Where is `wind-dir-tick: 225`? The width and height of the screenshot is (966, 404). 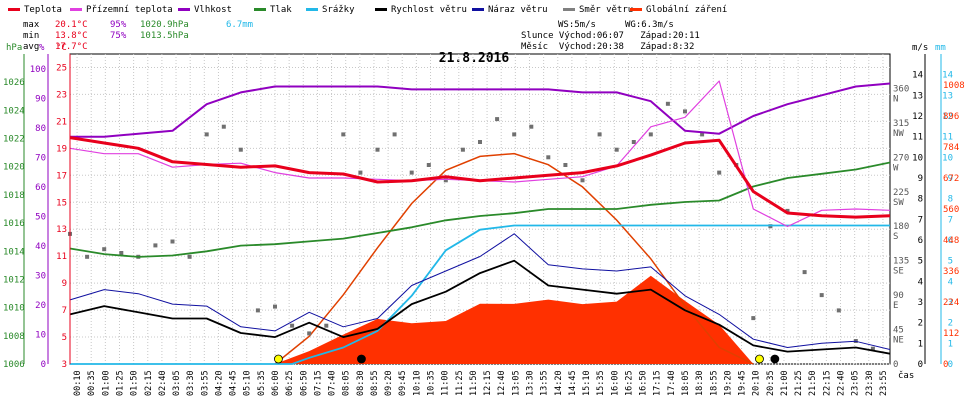
wind-dir-tick: 225 is located at coordinates (901, 193).